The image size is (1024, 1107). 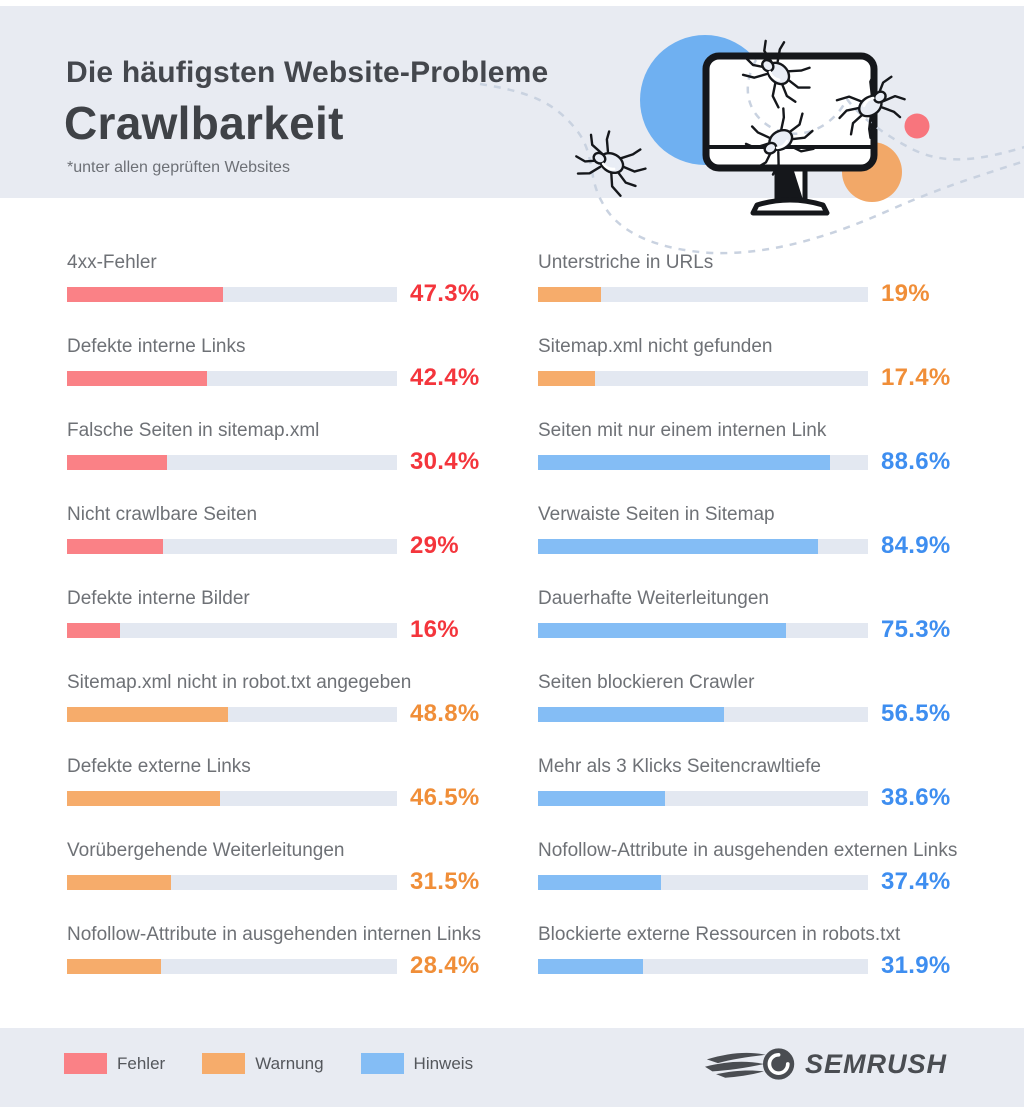 What do you see at coordinates (158, 598) in the screenshot?
I see `bar-label: Defekte interne Bilder` at bounding box center [158, 598].